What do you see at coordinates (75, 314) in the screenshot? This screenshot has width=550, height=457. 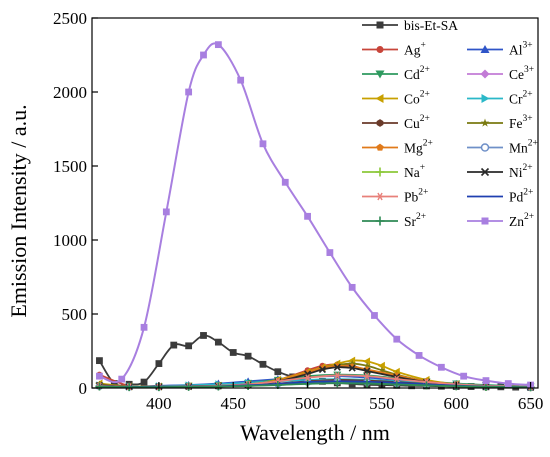 I see `y-tick-label: 500` at bounding box center [75, 314].